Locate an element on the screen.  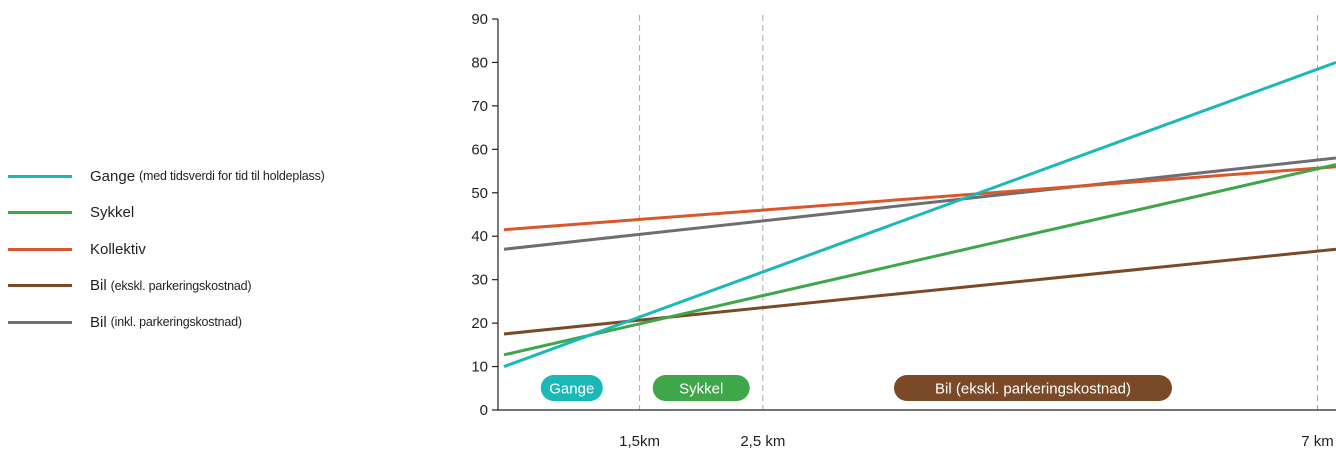
y-tick-label: 80 is located at coordinates (479, 62).